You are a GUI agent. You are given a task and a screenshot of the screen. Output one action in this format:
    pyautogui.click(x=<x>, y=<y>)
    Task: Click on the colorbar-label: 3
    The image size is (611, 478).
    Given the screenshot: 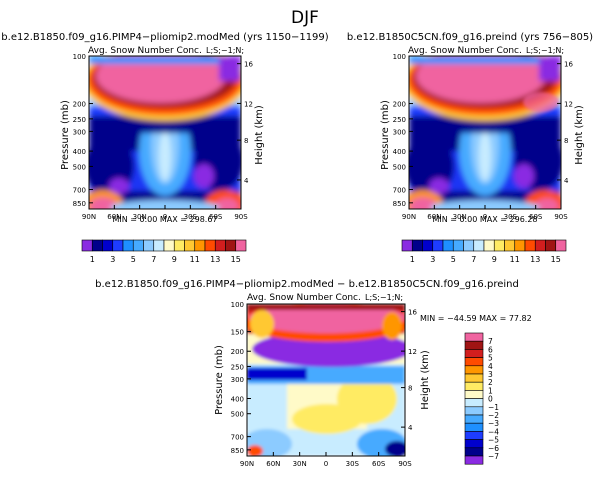 What is the action you would take?
    pyautogui.click(x=112, y=259)
    